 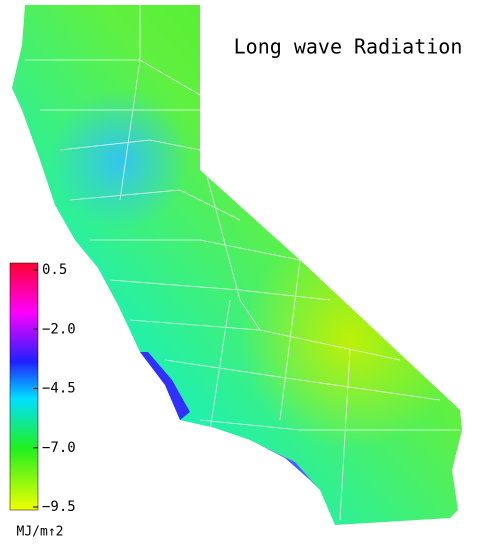 What do you see at coordinates (59, 329) in the screenshot?
I see `colorbar-tick-label: −2.0` at bounding box center [59, 329].